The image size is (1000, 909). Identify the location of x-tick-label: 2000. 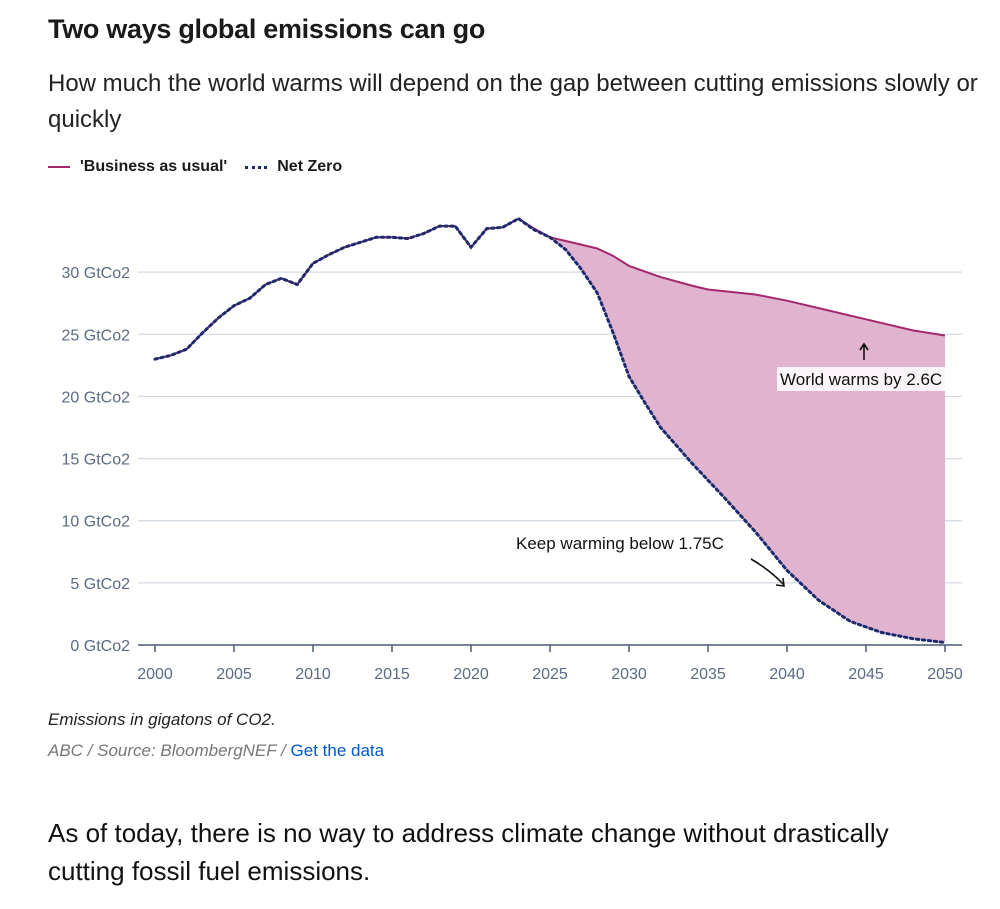
(155, 674).